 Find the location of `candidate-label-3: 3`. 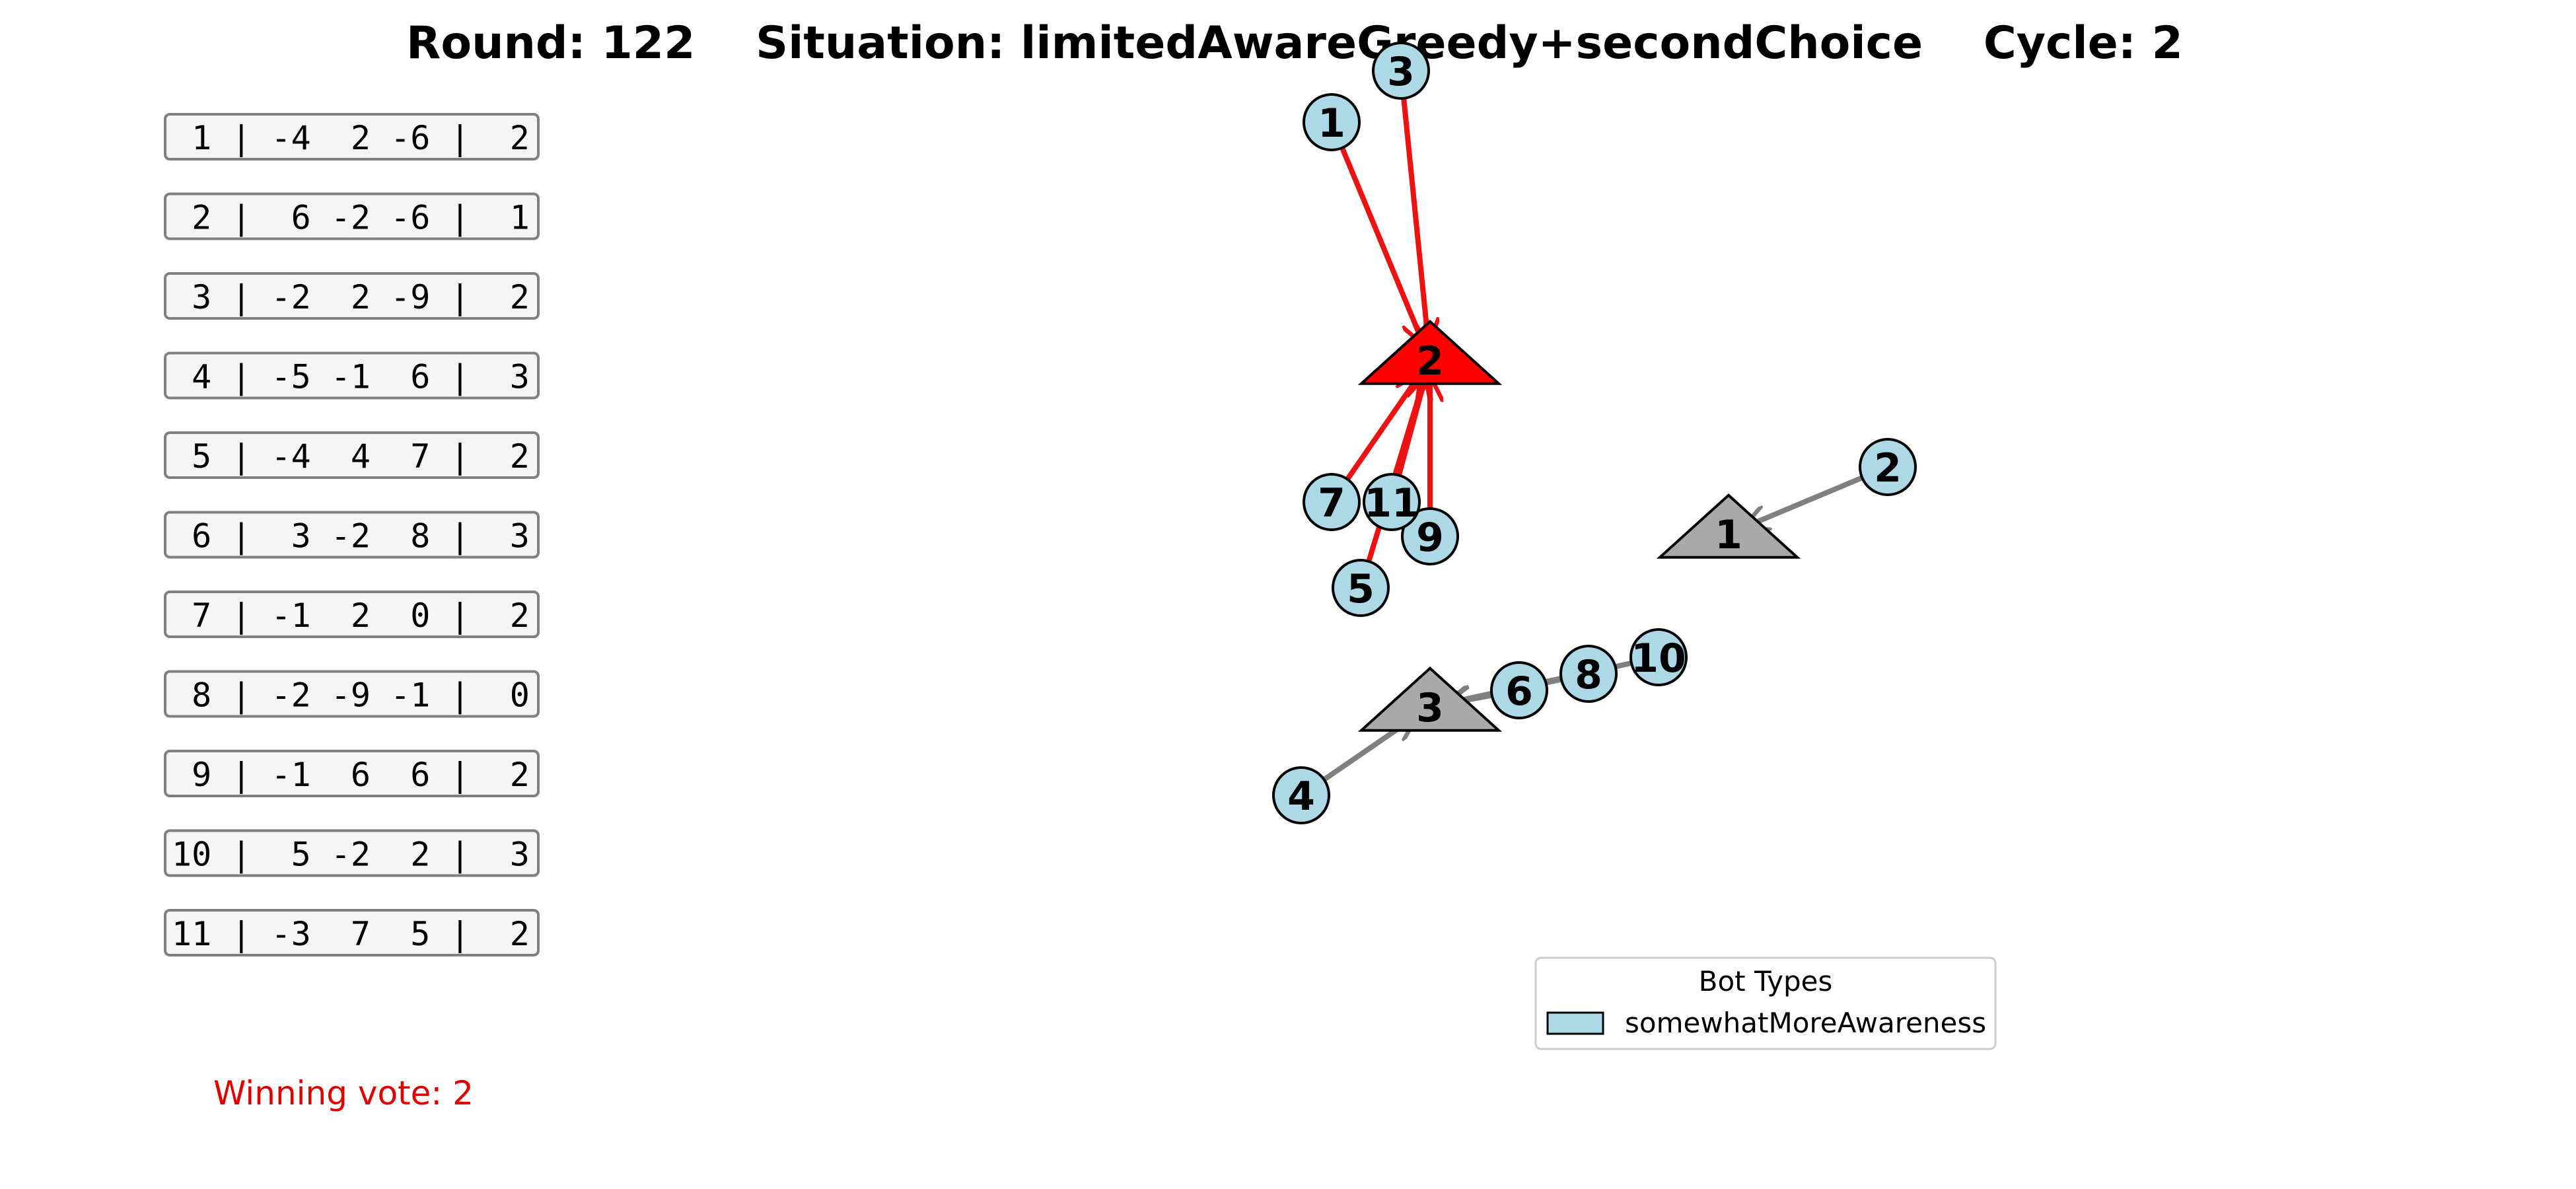

candidate-label-3: 3 is located at coordinates (1430, 708).